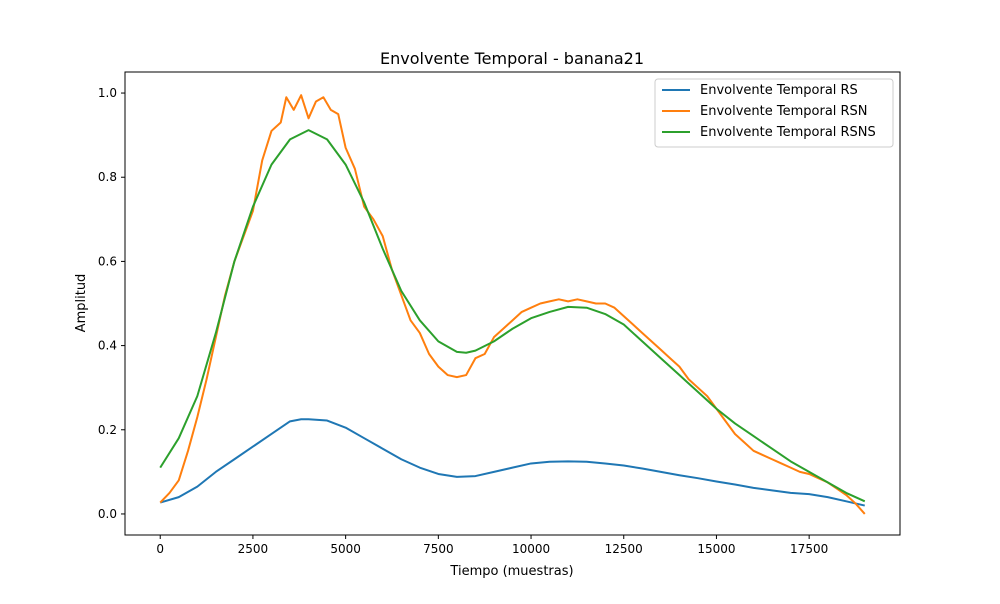 The height and width of the screenshot is (604, 1000). What do you see at coordinates (624, 549) in the screenshot?
I see `x-tick-label: 12500` at bounding box center [624, 549].